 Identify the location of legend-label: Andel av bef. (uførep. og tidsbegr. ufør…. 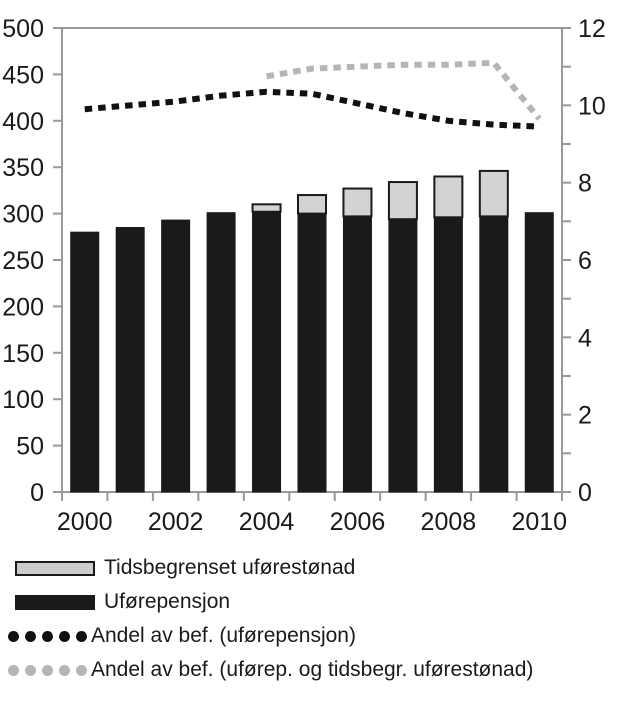
(312, 669).